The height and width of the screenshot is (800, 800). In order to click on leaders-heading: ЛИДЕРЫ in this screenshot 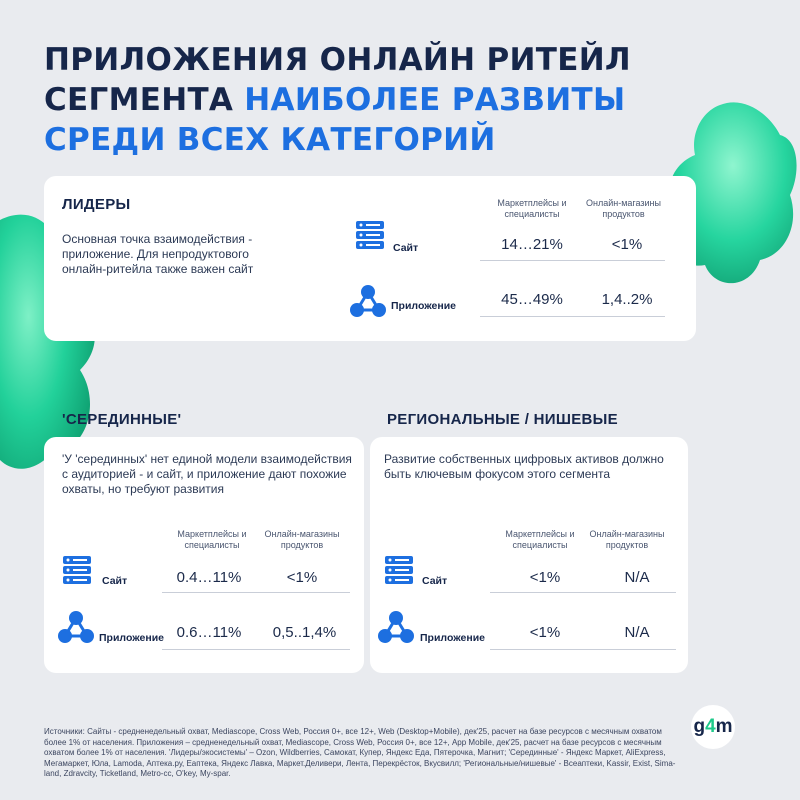, I will do `click(96, 204)`.